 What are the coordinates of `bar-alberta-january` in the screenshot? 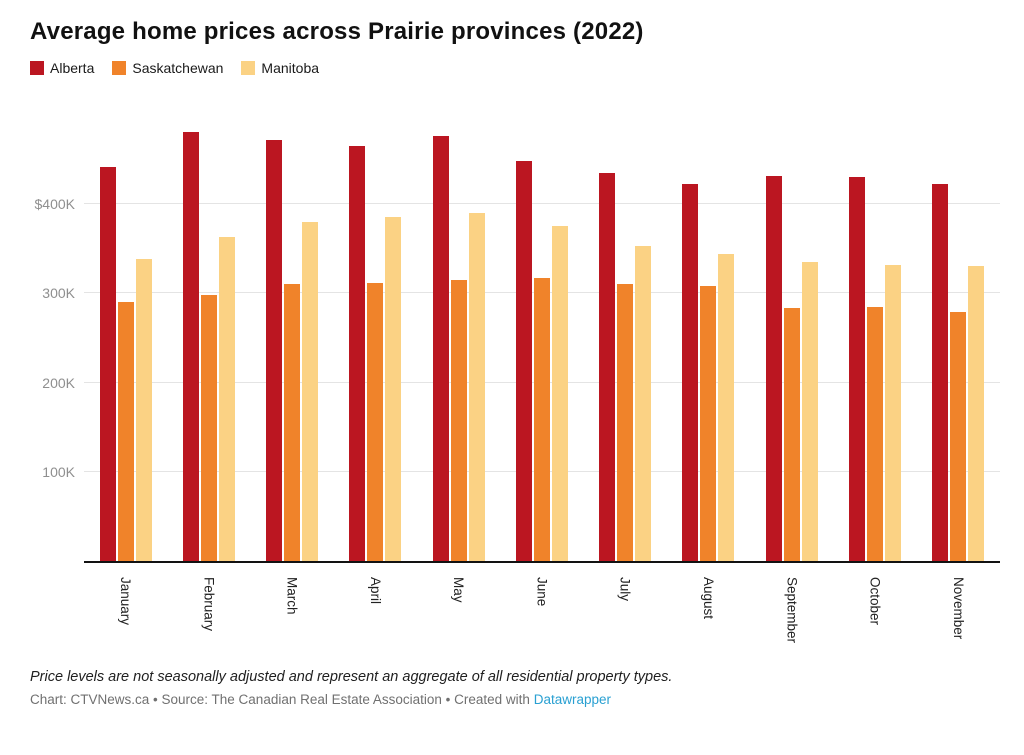 It's located at (107, 363).